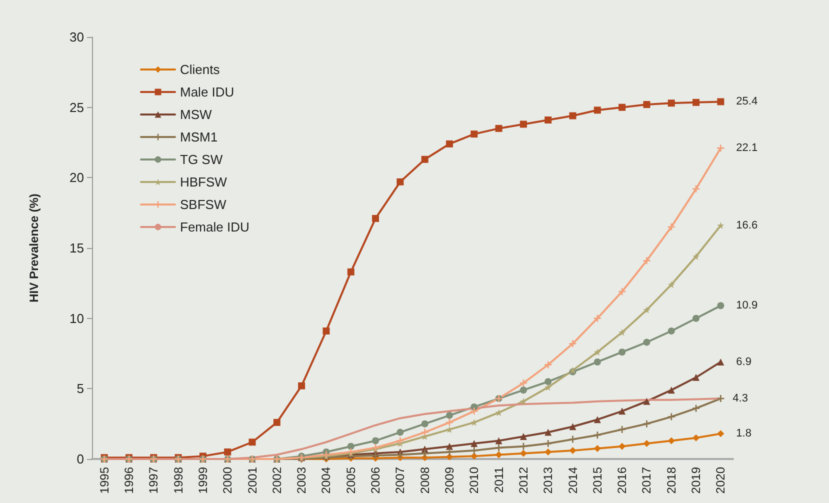  Describe the element at coordinates (647, 480) in the screenshot. I see `x-tick-label: 2017` at that location.